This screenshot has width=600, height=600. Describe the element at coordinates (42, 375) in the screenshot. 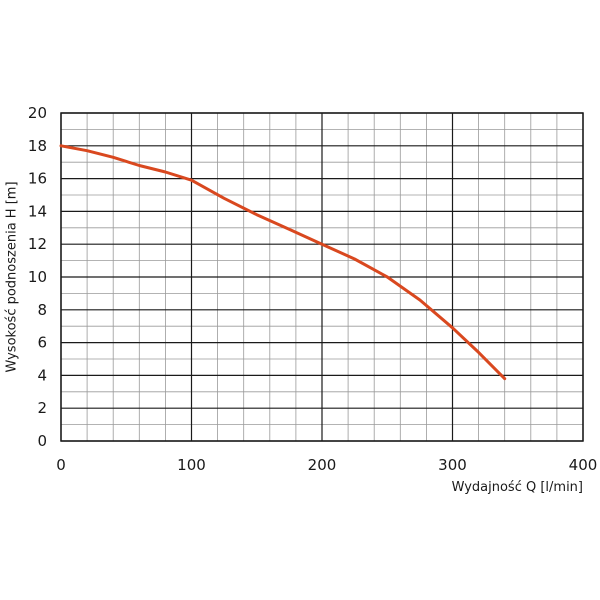

I see `y-tick-label: 4` at that location.